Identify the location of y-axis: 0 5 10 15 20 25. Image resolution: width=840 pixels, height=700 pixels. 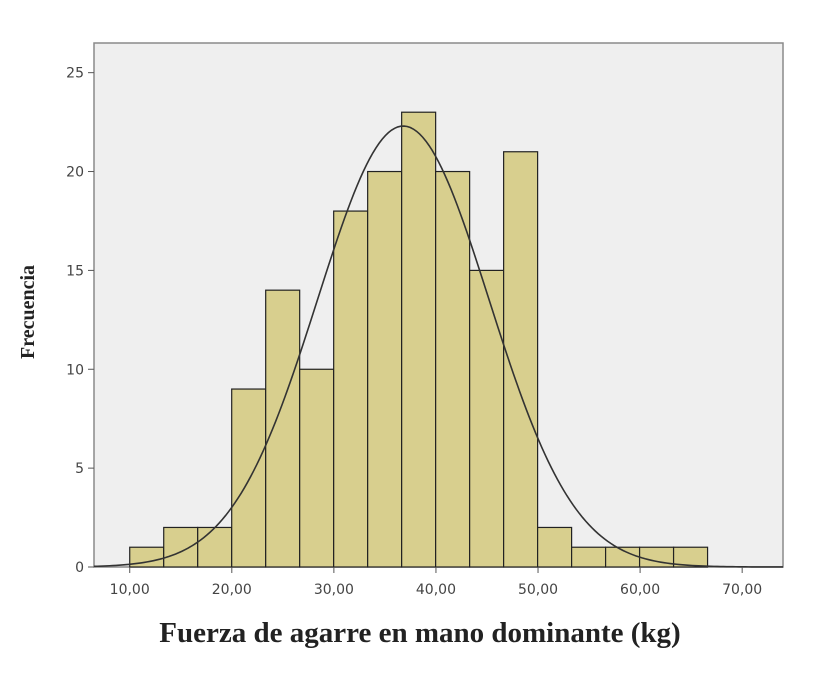
(80, 321).